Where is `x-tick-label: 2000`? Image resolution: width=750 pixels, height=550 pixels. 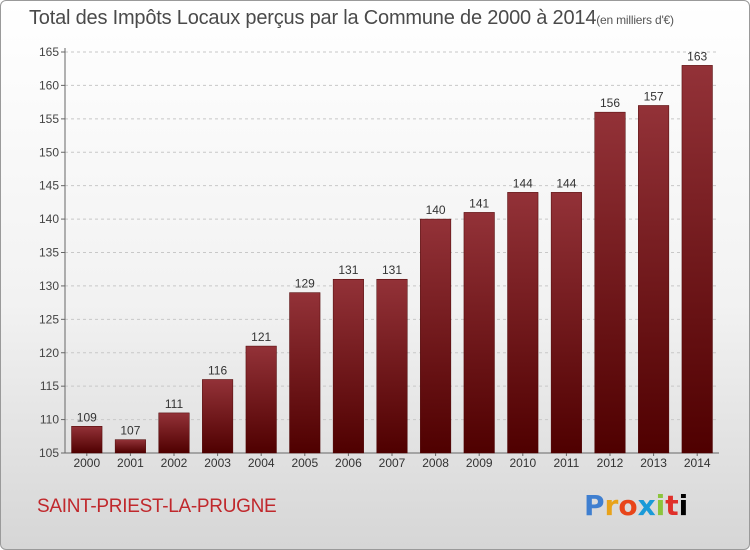
x-tick-label: 2000 is located at coordinates (86, 463).